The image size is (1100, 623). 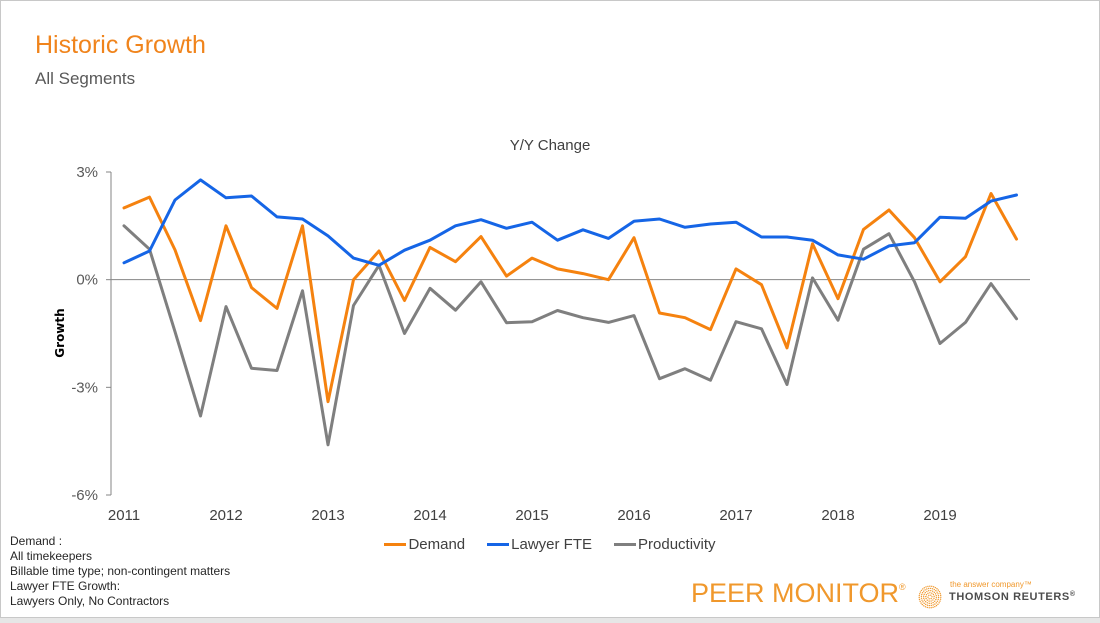 What do you see at coordinates (677, 544) in the screenshot?
I see `legend-label-productivity: Productivity` at bounding box center [677, 544].